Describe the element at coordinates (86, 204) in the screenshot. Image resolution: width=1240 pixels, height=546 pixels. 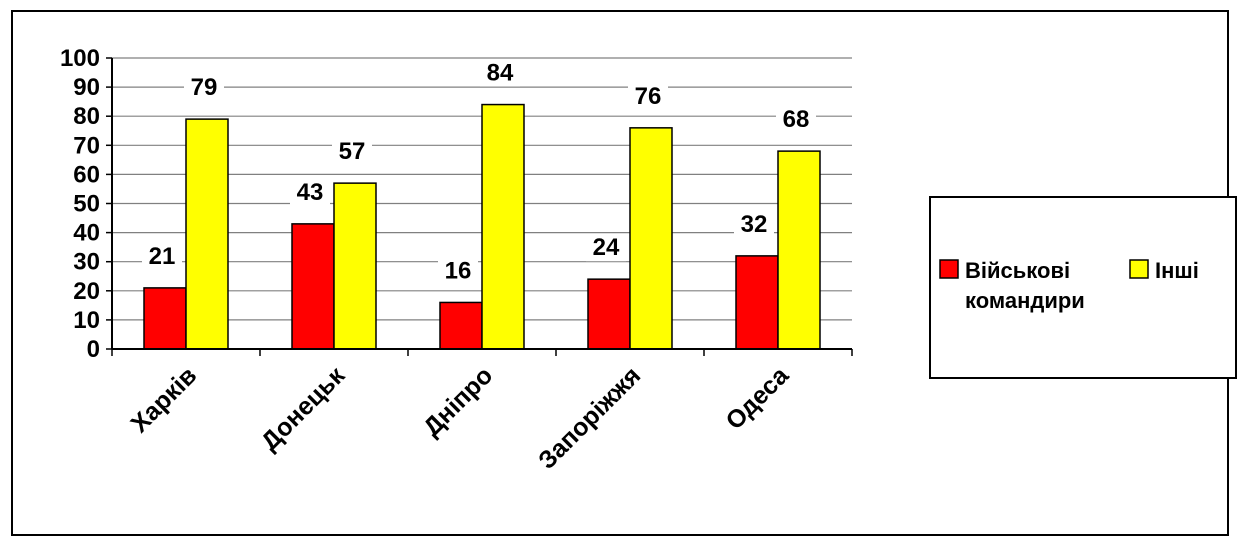
I see `y-tick-label: 50` at that location.